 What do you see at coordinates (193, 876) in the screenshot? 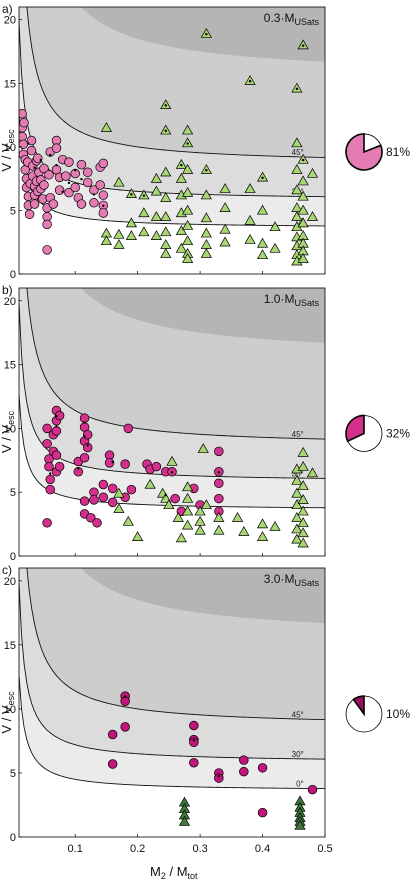
I see `x-axis-label-sub2: tot` at bounding box center [193, 876].